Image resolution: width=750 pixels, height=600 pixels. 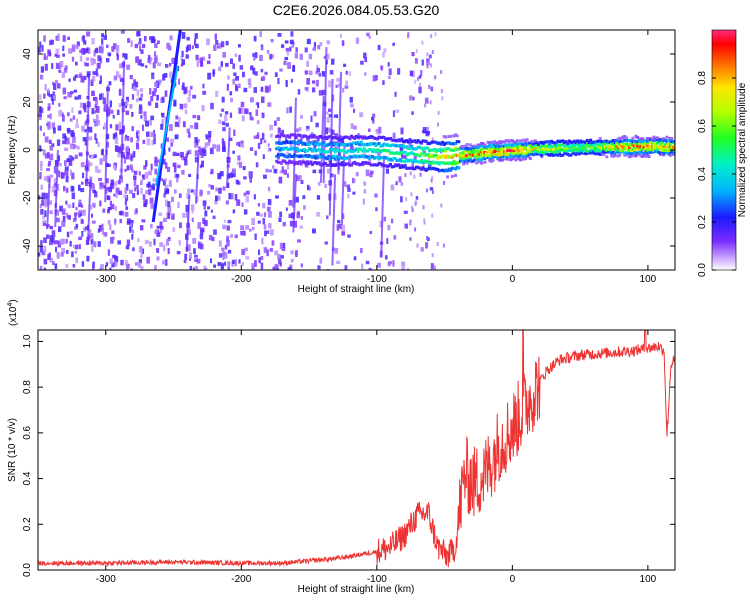 I want to click on colorbar-gradient, so click(x=724, y=150).